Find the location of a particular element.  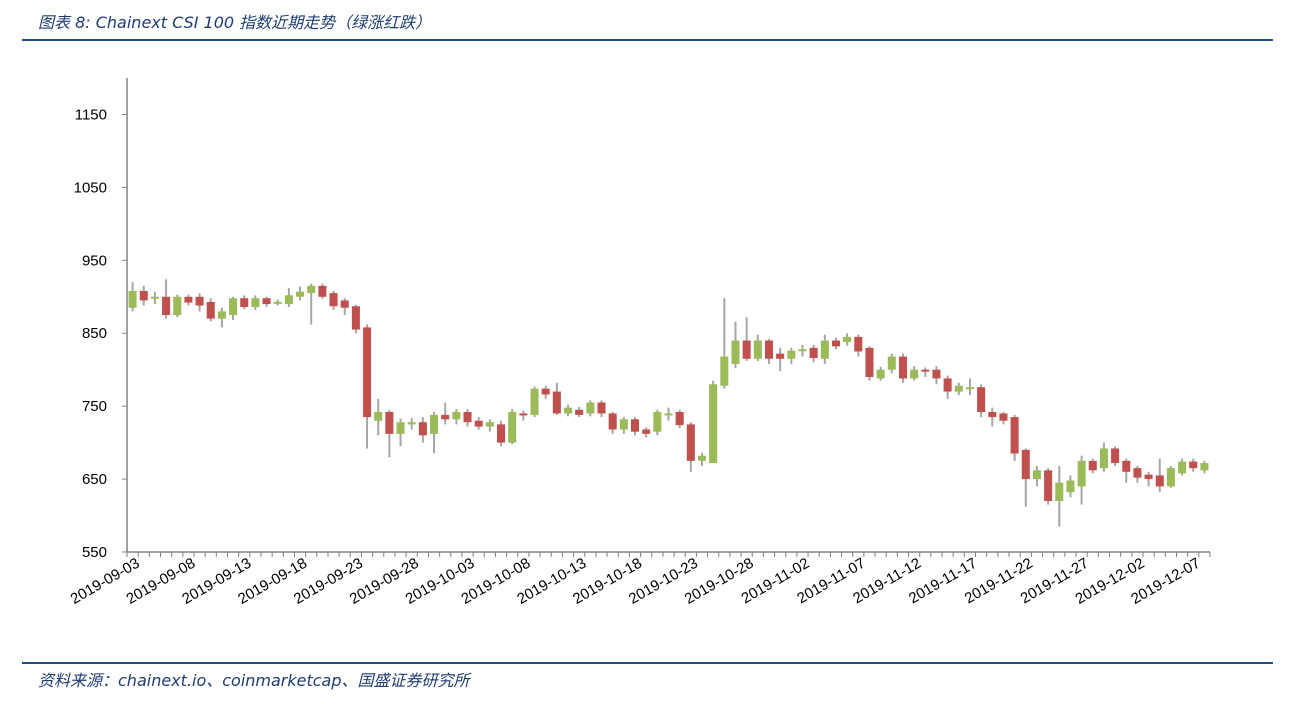

source-note: 资料来源：chainext.io、coinmarketcap、国盛证券研究所 is located at coordinates (254, 680).